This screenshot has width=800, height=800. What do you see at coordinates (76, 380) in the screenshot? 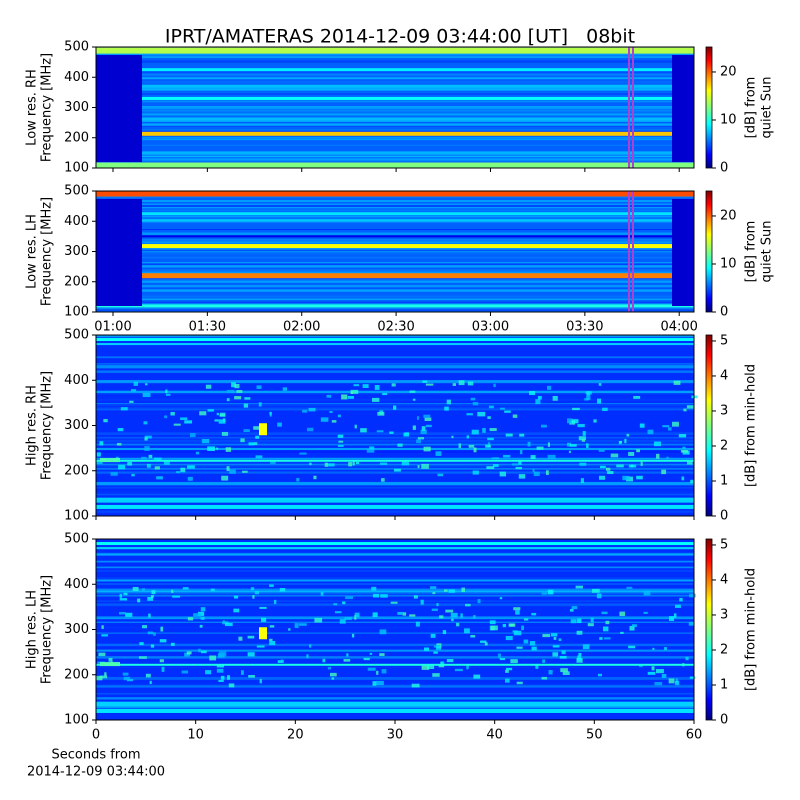
I see `y-tick-label: 400` at bounding box center [76, 380].